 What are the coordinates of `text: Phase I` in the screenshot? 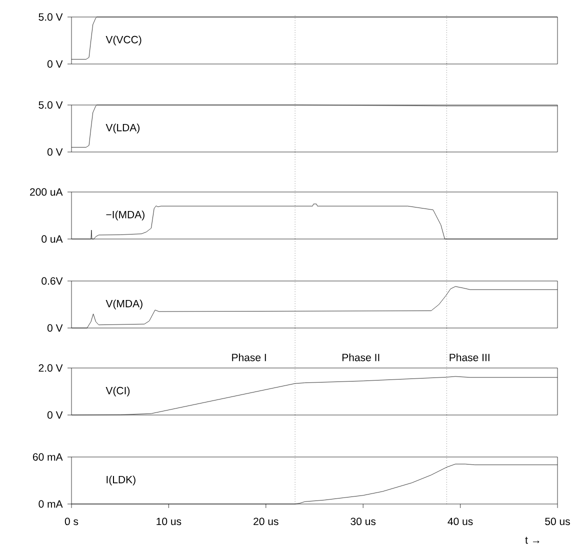 It's located at (249, 358).